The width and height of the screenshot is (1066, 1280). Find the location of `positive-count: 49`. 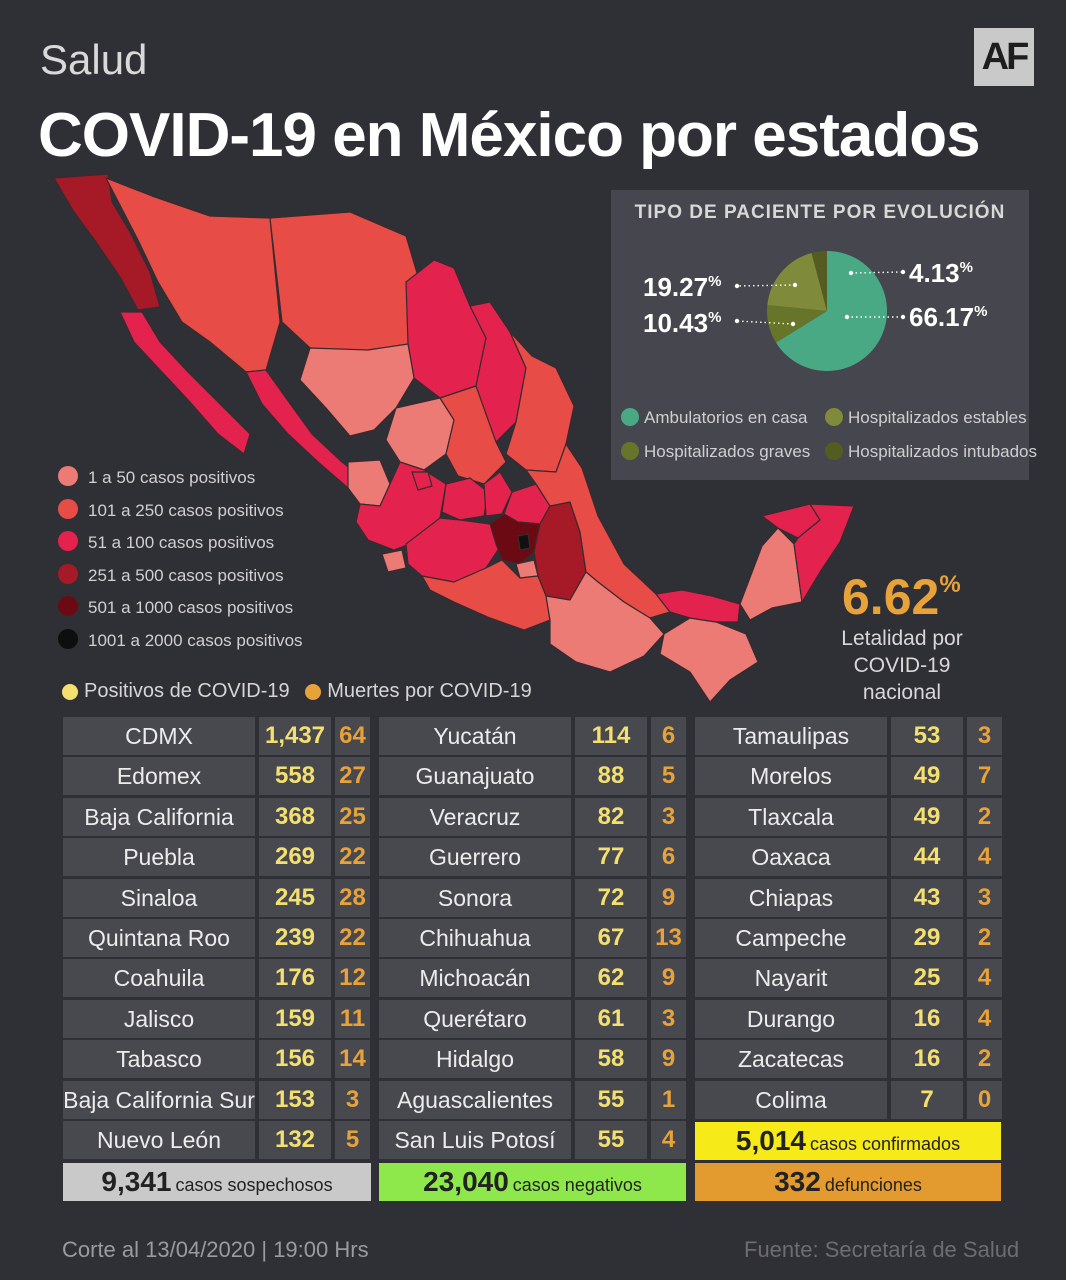

positive-count: 49 is located at coordinates (927, 776).